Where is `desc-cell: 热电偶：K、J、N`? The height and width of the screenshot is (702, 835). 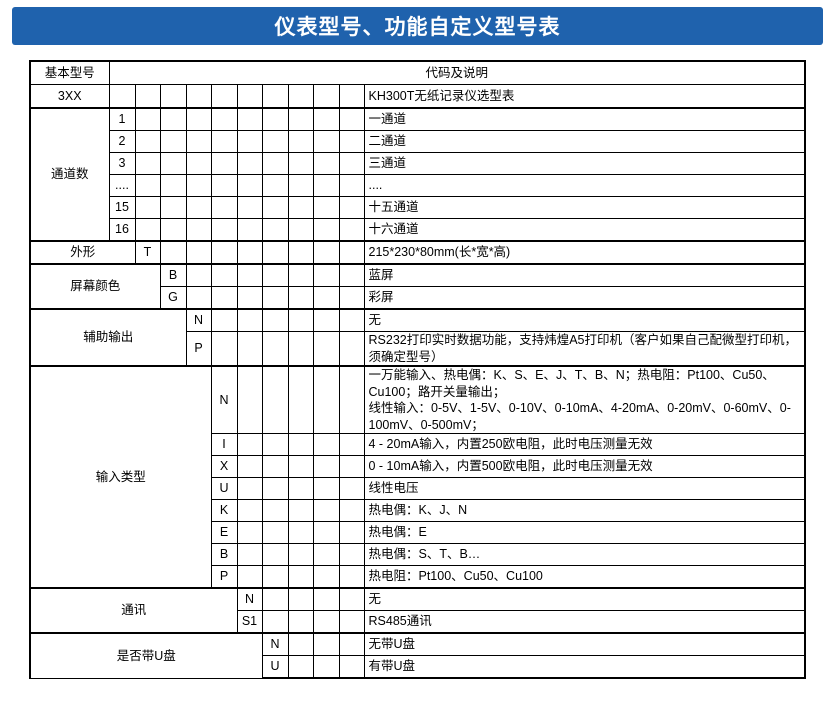
desc-cell: 热电偶：K、J、N is located at coordinates (584, 510).